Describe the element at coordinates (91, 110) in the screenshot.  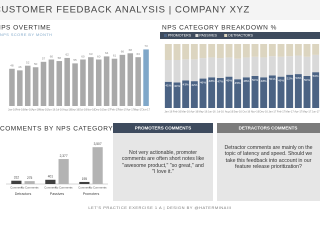
I see `x-tick-label: Nov-16` at that location.